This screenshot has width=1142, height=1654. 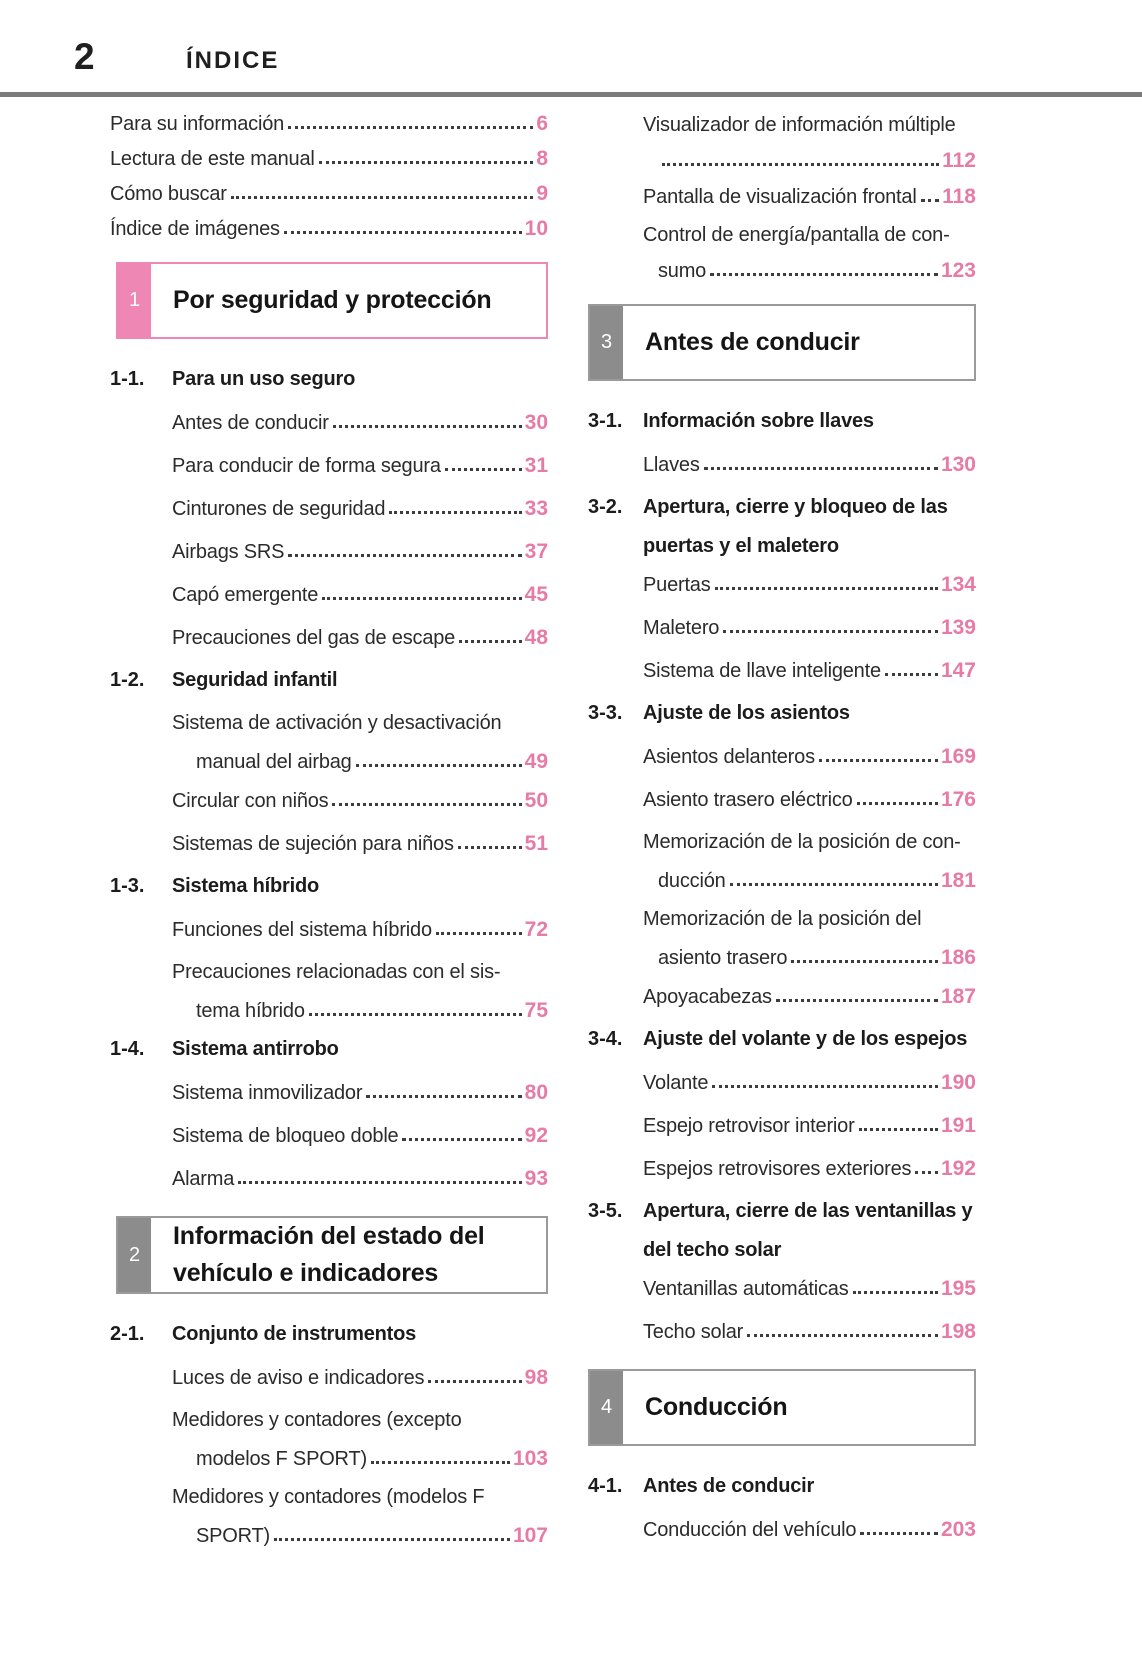 I want to click on entry-label: ducción, so click(x=692, y=881).